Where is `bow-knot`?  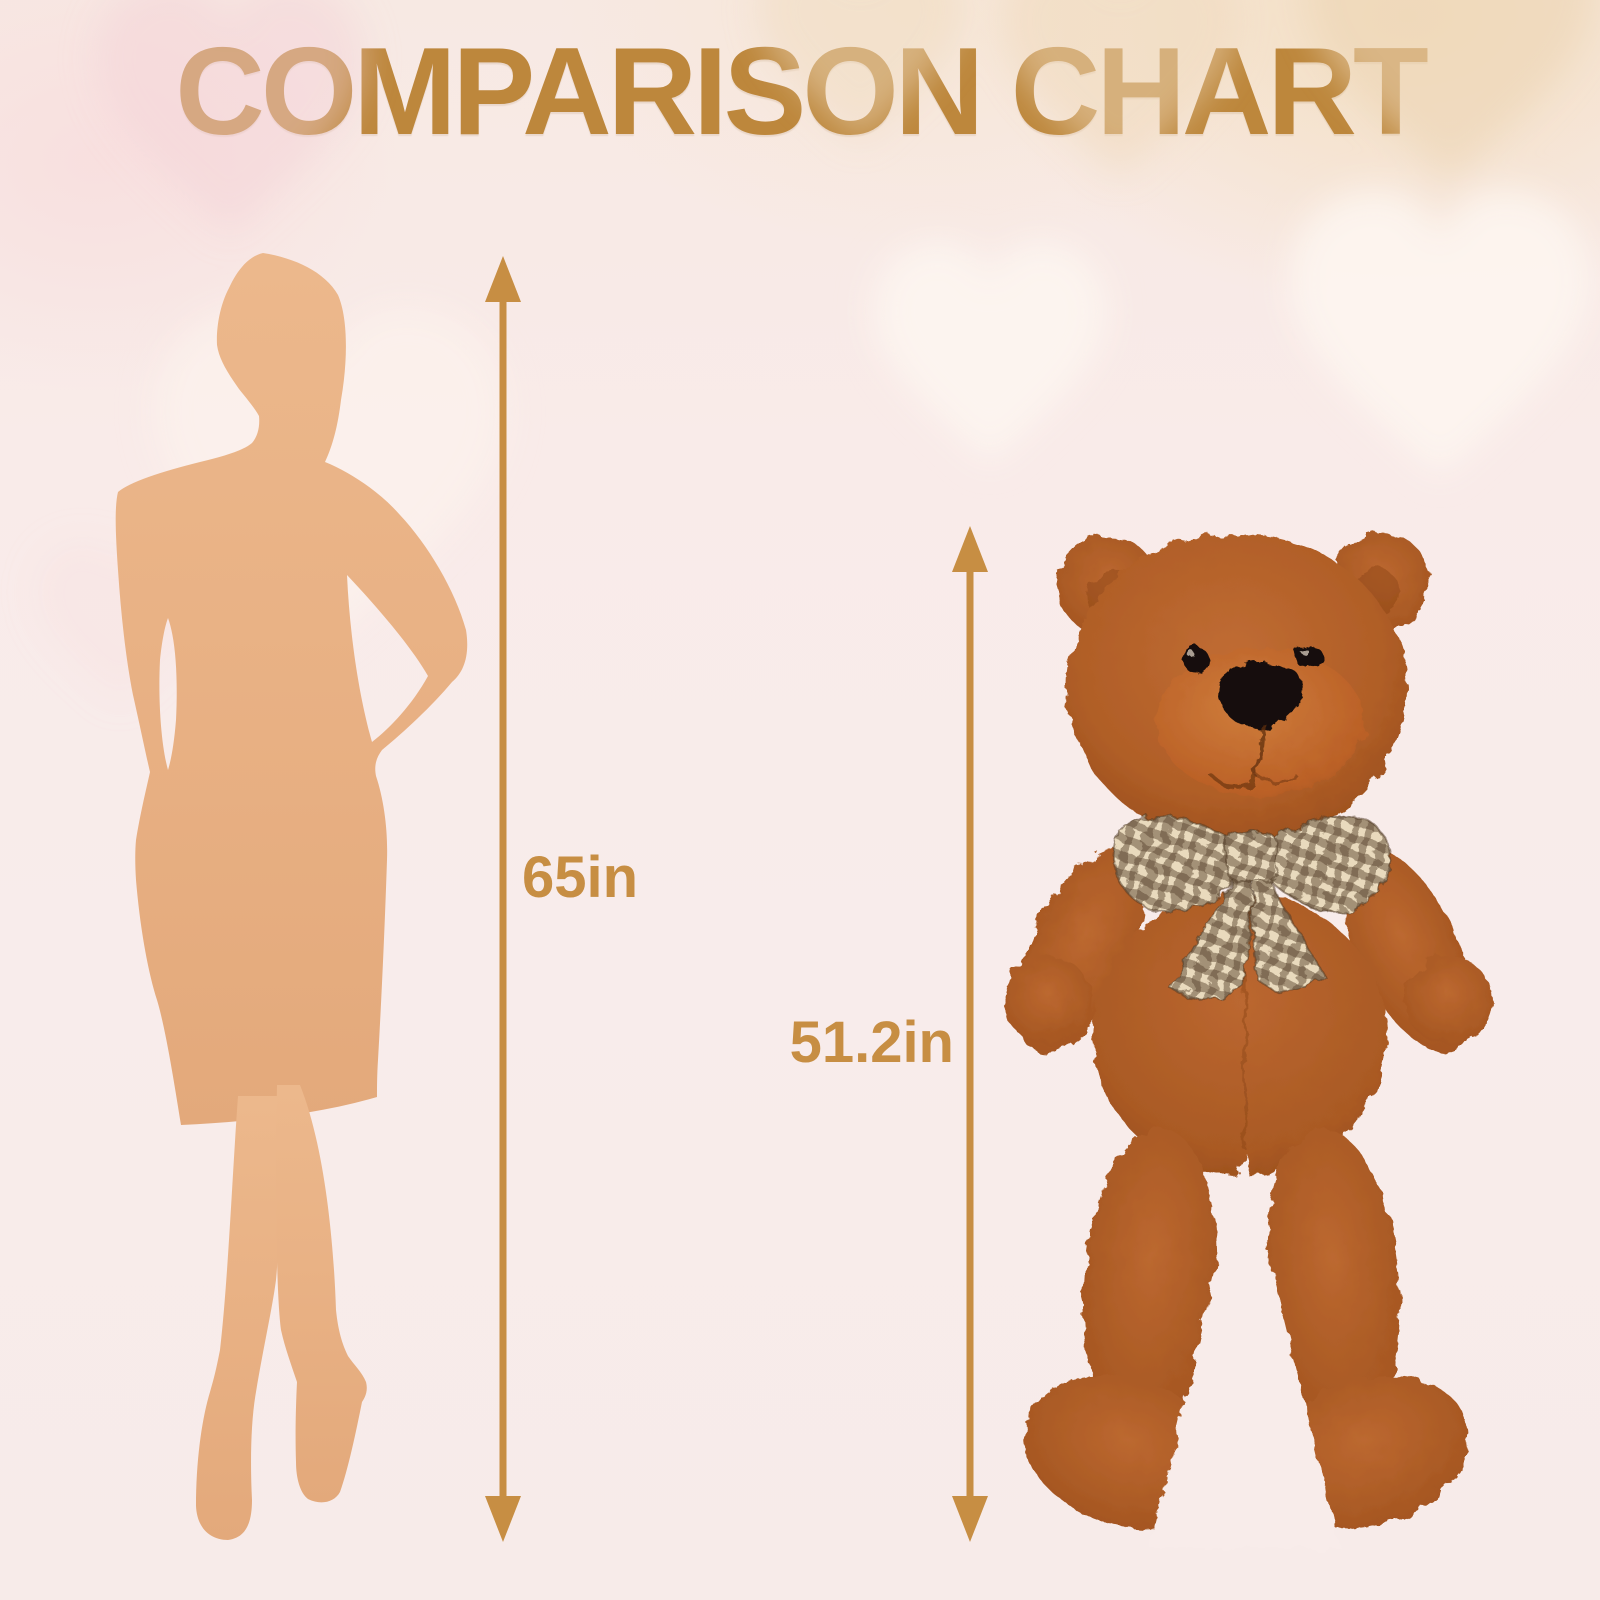 bow-knot is located at coordinates (1252, 857).